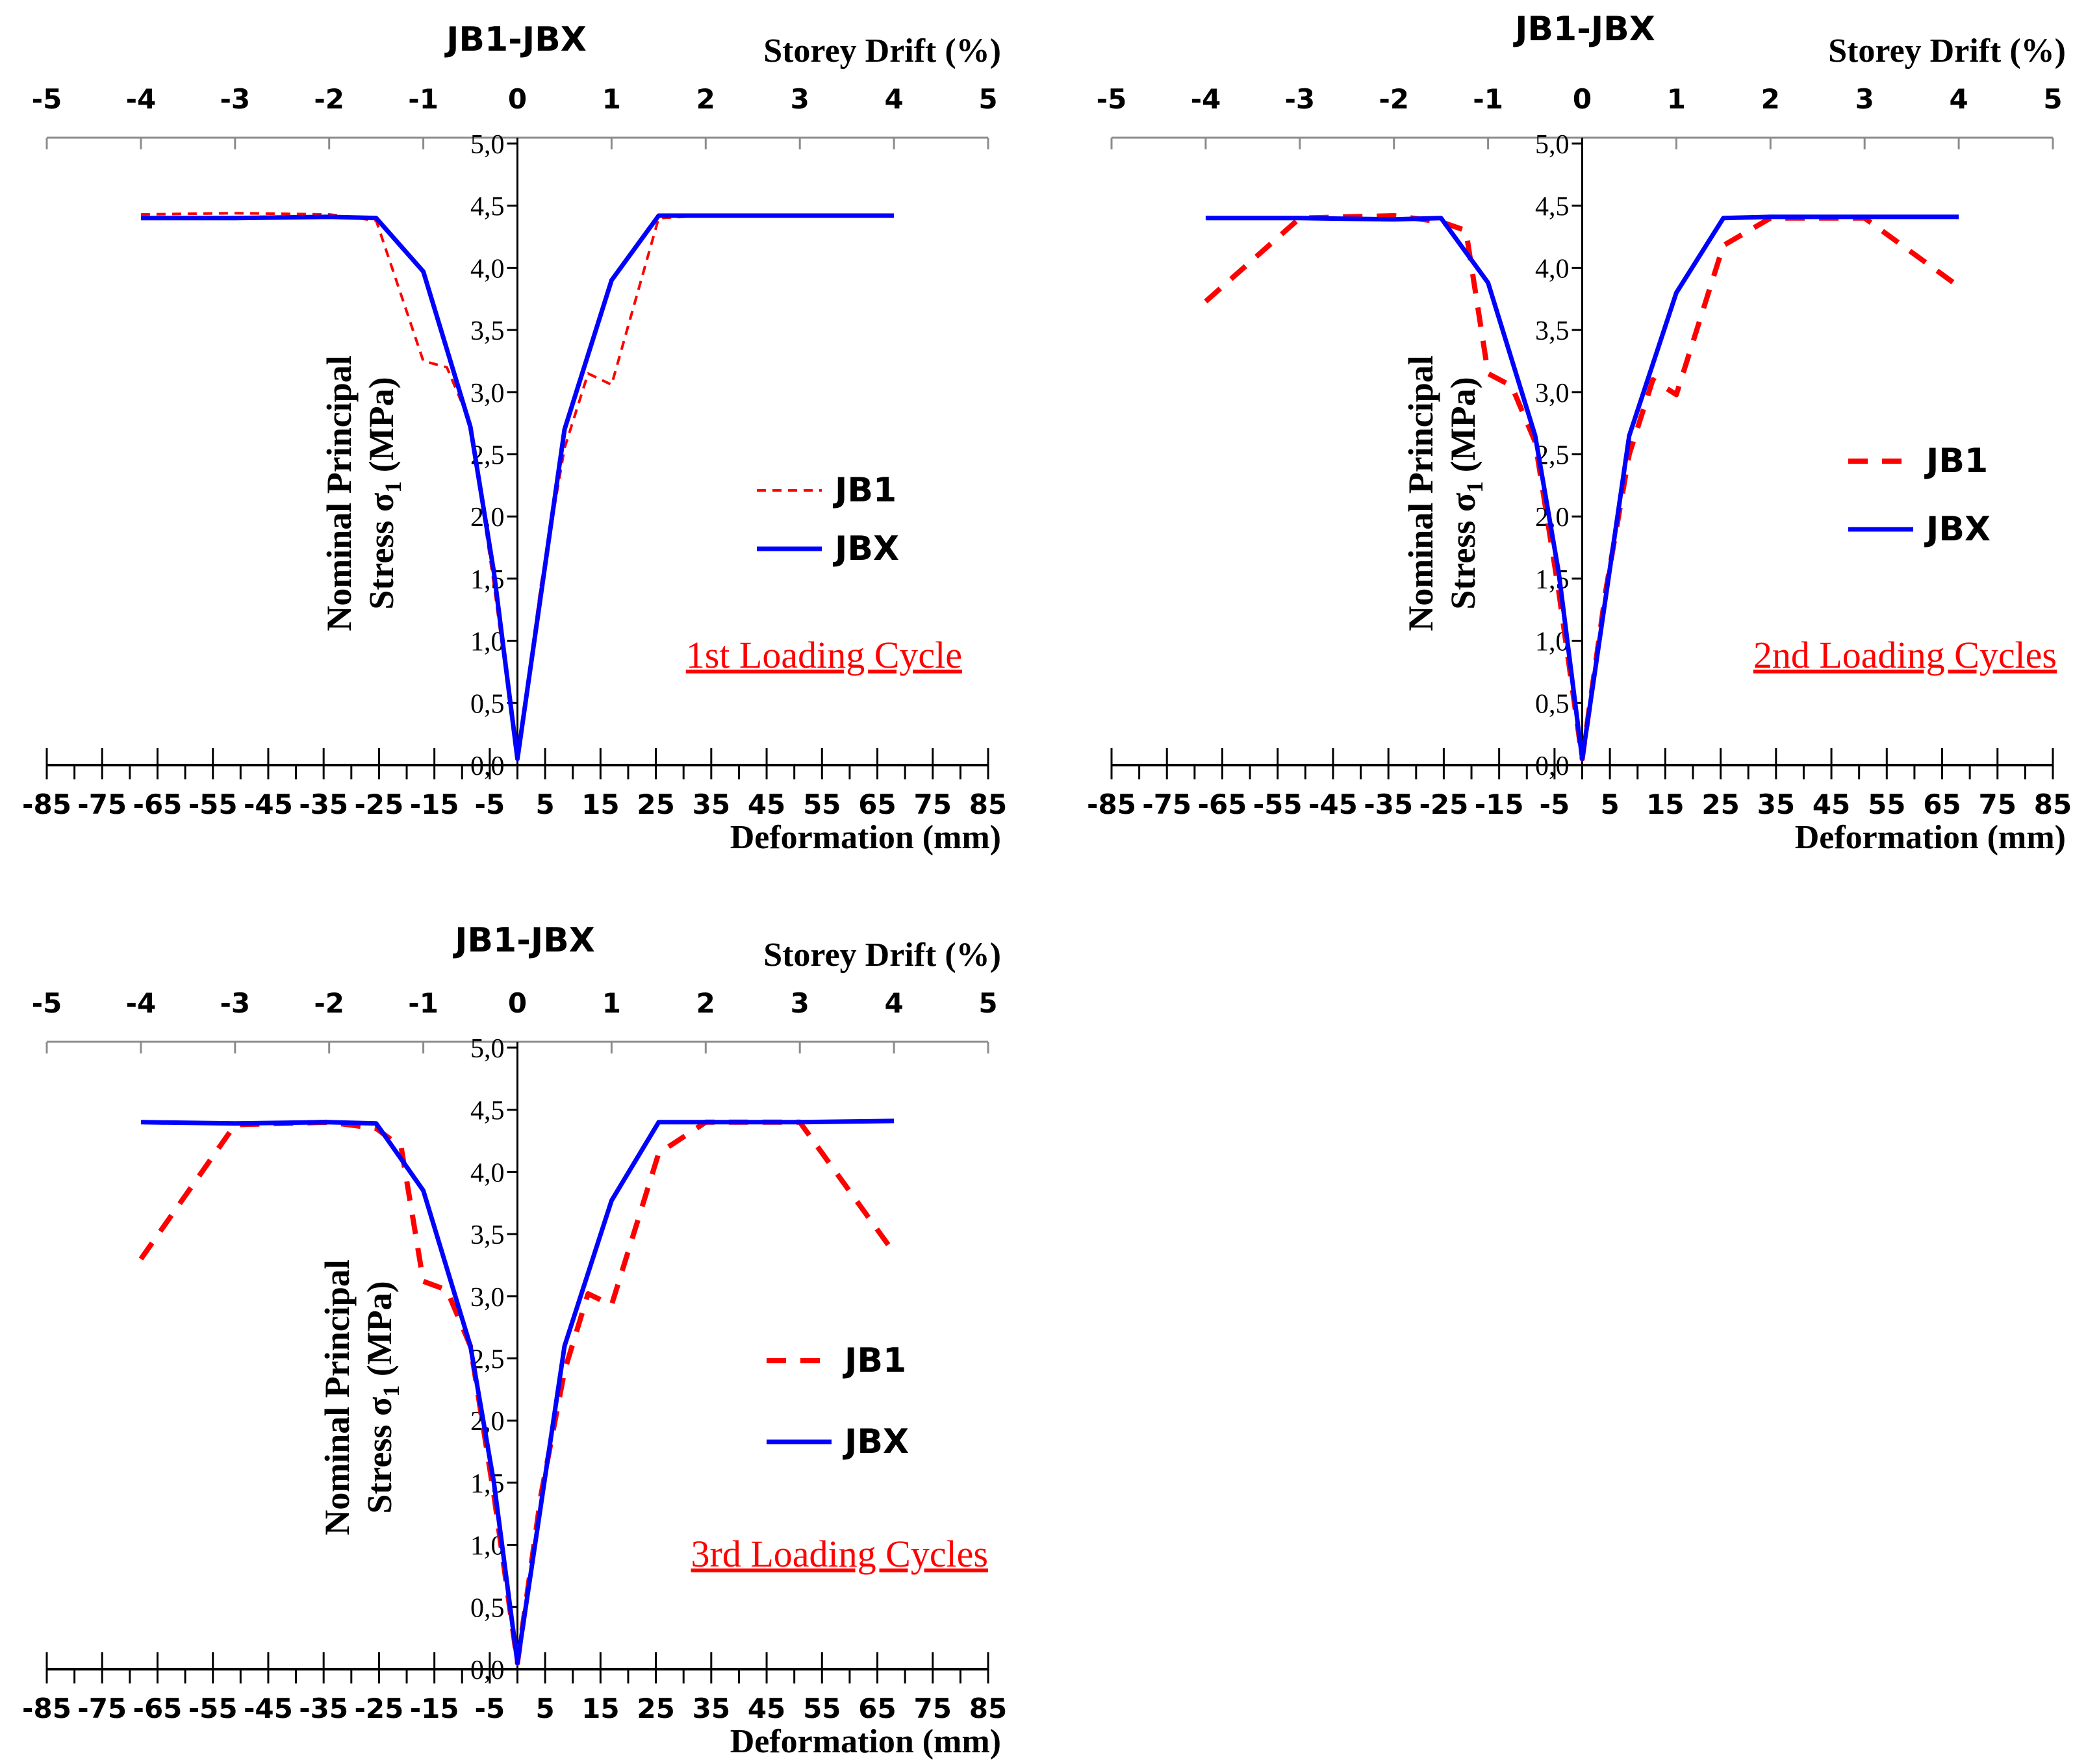  What do you see at coordinates (1299, 99) in the screenshot?
I see `drift-tick-label: -3` at bounding box center [1299, 99].